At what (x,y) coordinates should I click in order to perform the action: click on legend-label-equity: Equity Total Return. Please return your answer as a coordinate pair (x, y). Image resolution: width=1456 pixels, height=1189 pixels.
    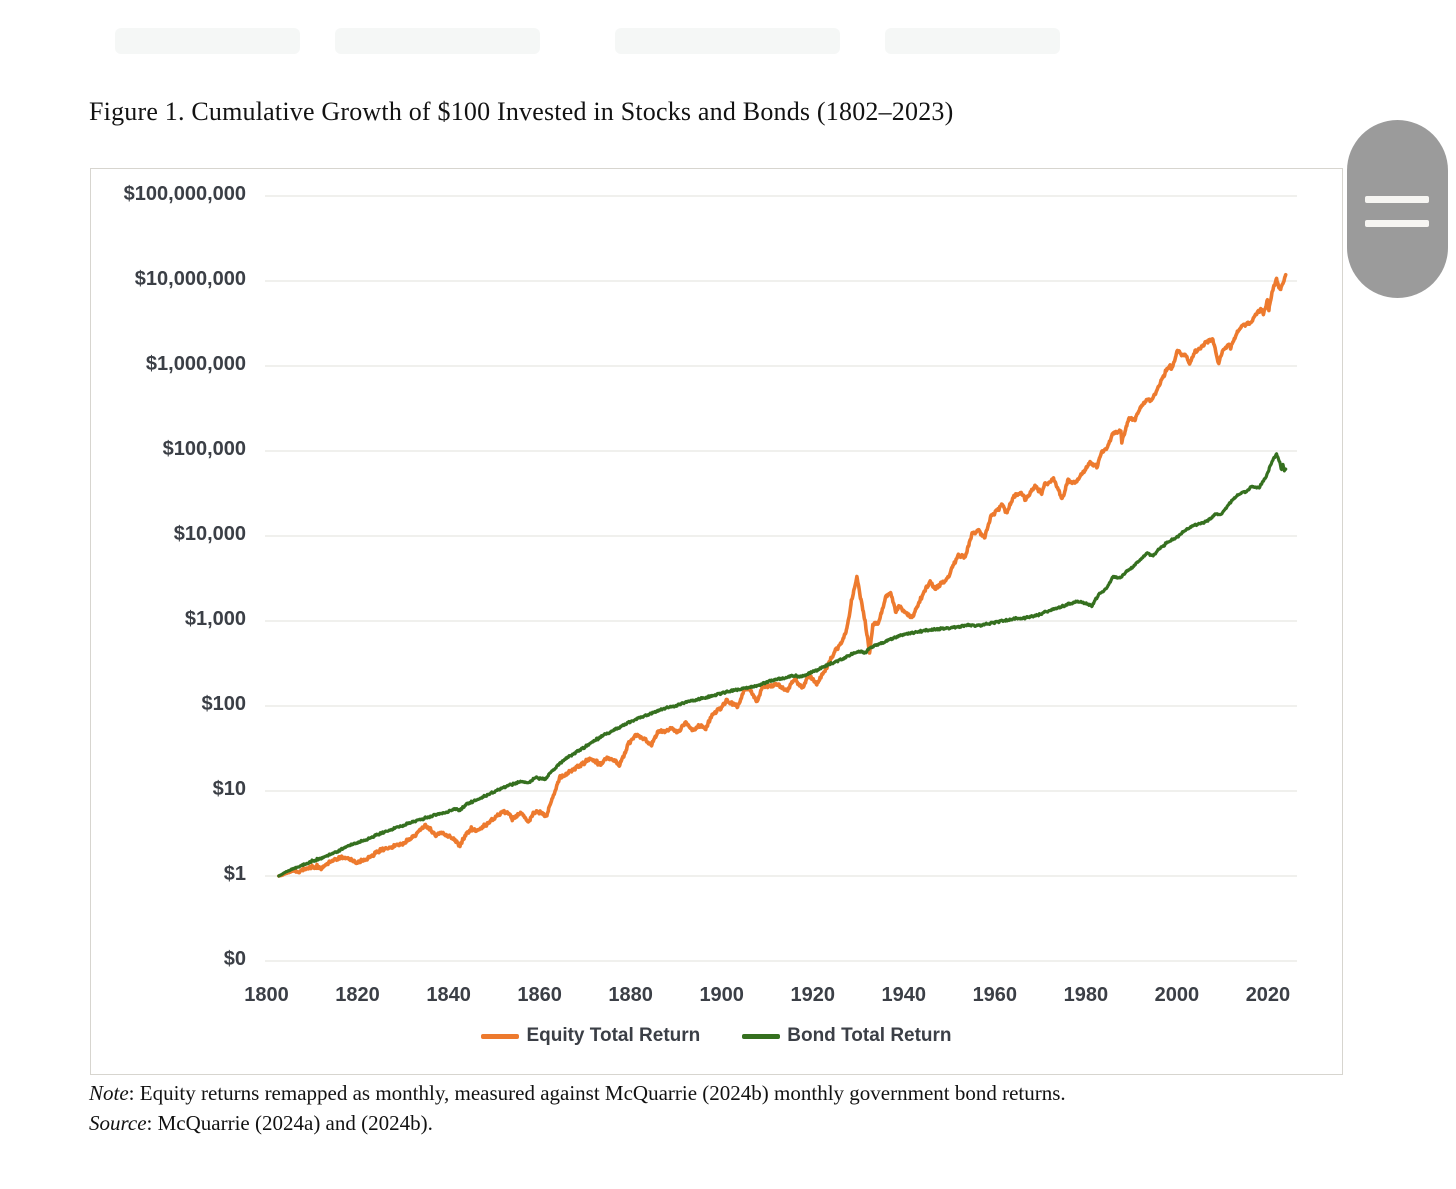
    Looking at the image, I should click on (613, 1035).